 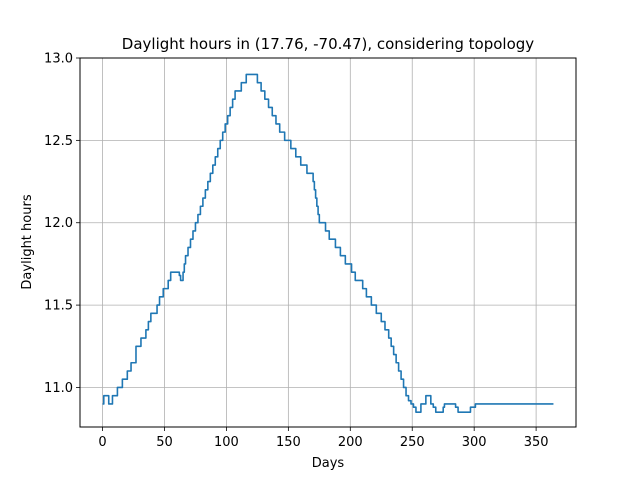 I want to click on y-tick-label: 11.5, so click(x=58, y=306).